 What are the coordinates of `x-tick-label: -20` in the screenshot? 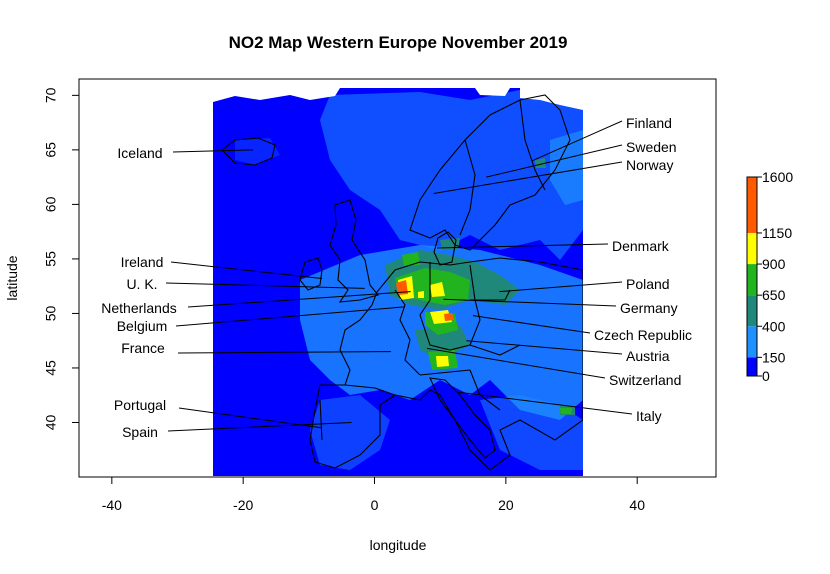 It's located at (243, 505).